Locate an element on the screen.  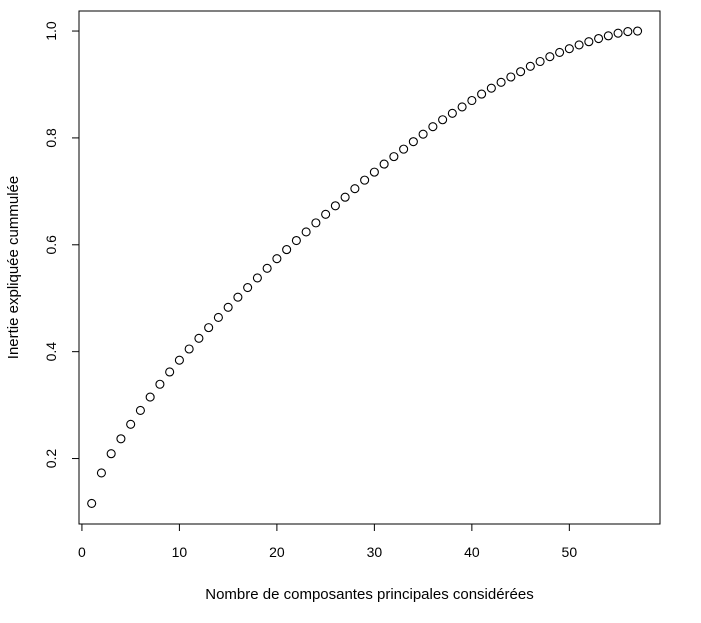
y-axis: 0.2 0.4 0.6 0.8 1.0 is located at coordinates (61, 245).